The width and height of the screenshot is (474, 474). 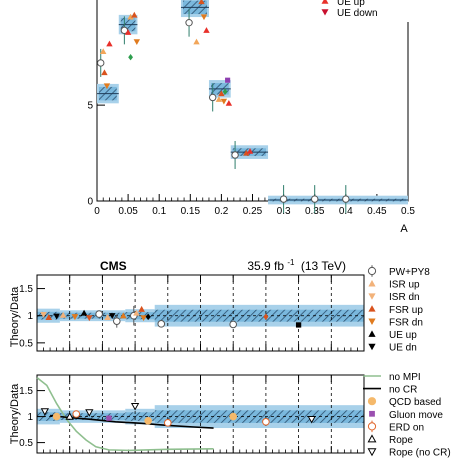 I want to click on legend-label: Rope, so click(x=401, y=440).